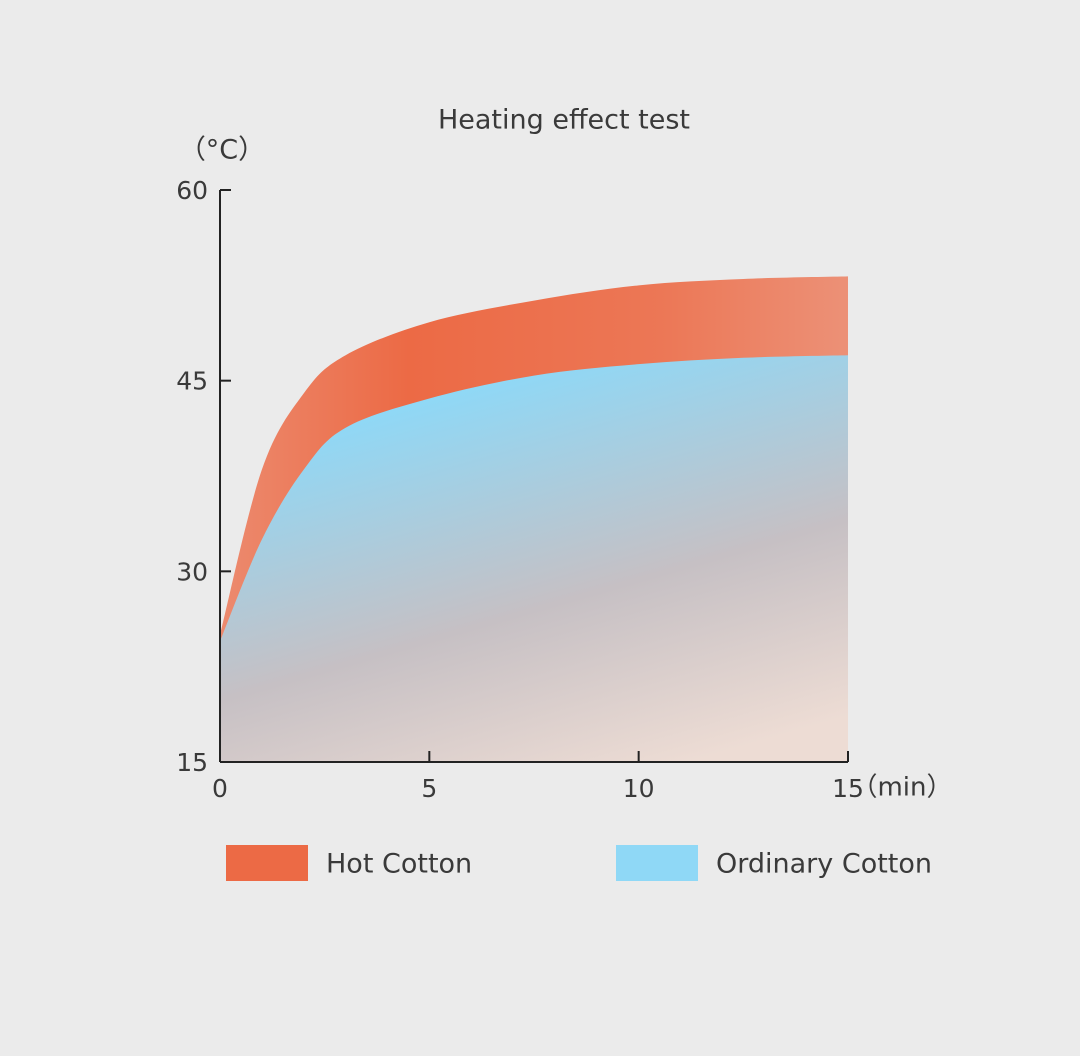 The image size is (1080, 1056). What do you see at coordinates (564, 120) in the screenshot?
I see `chart-title: Heating effect test` at bounding box center [564, 120].